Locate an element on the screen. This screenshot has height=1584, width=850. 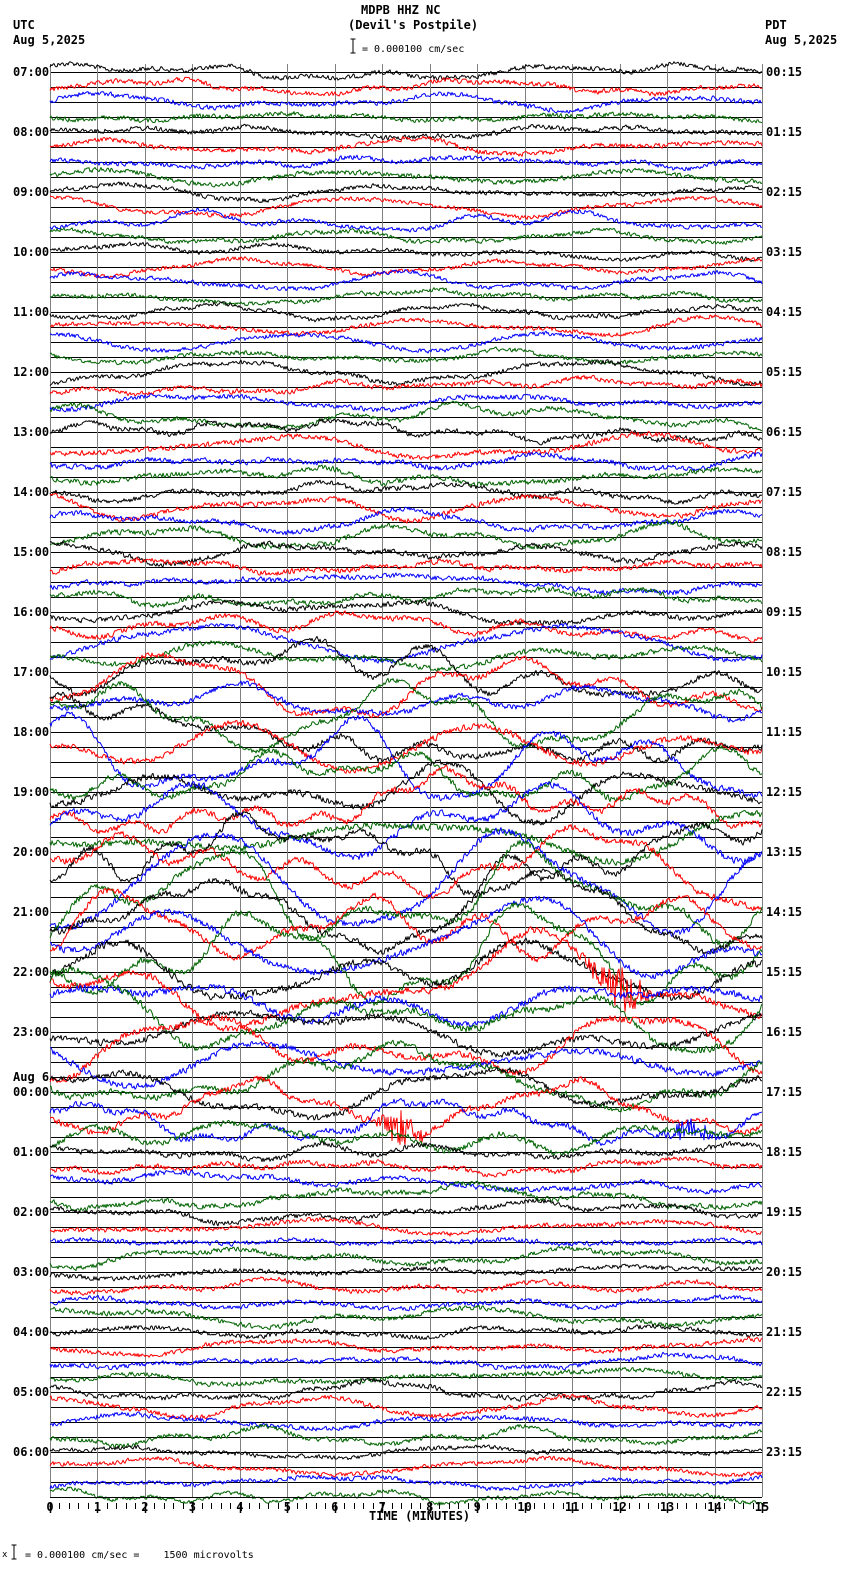
pdt-time-label: 22:15 is located at coordinates (784, 1392).